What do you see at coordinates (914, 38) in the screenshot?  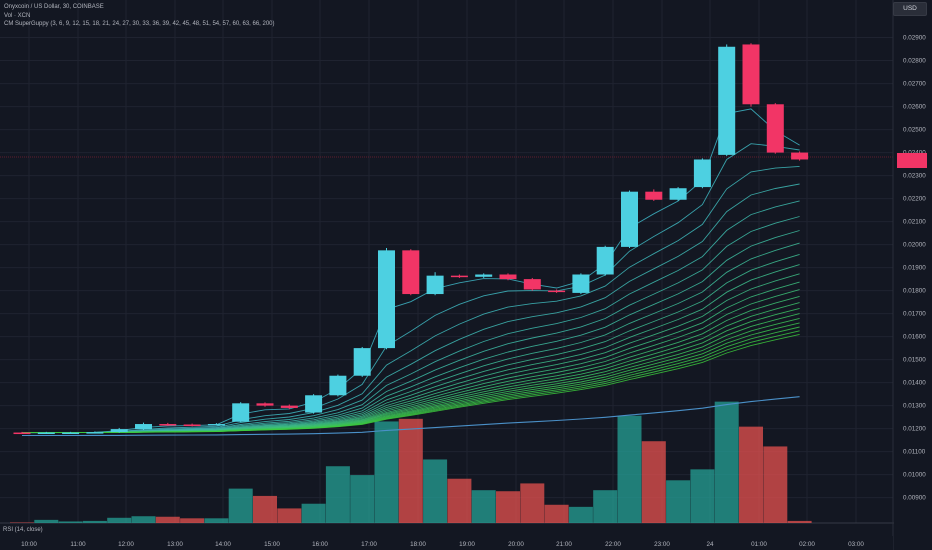 I see `price-tick-label: 0.02900` at bounding box center [914, 38].